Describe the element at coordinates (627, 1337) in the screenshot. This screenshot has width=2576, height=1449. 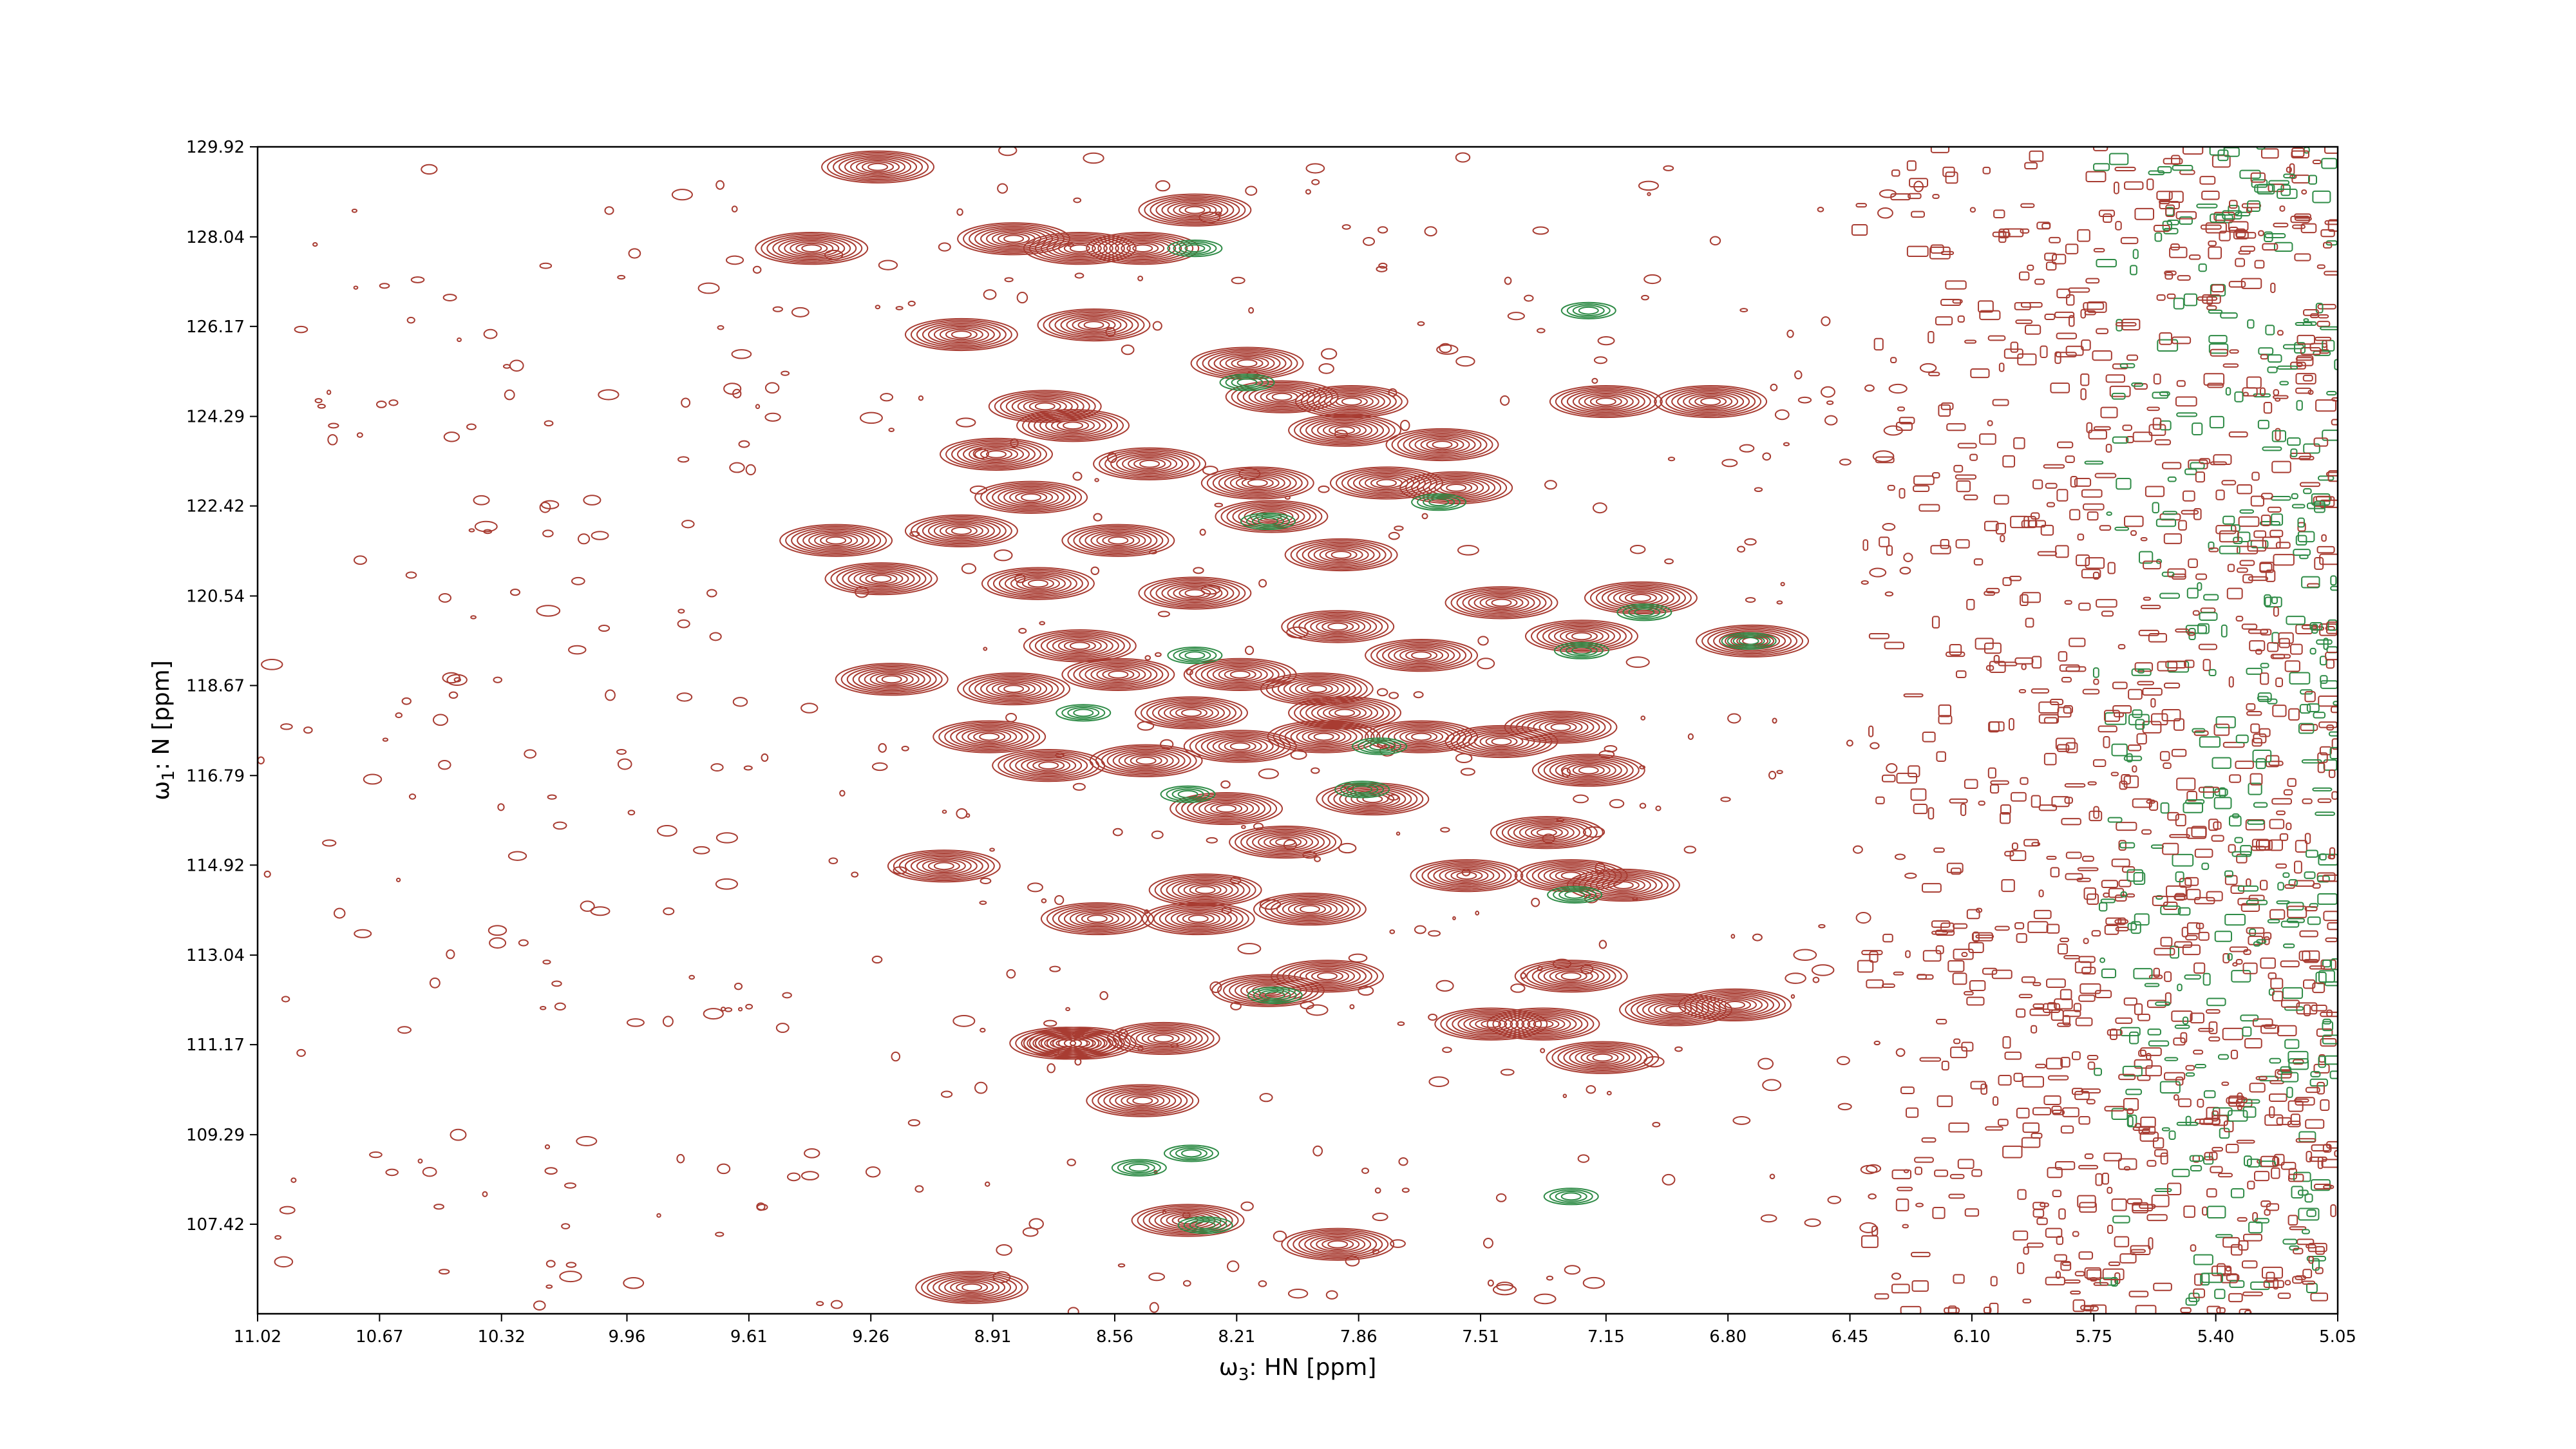
I see `x-tick-label: 9.96` at that location.